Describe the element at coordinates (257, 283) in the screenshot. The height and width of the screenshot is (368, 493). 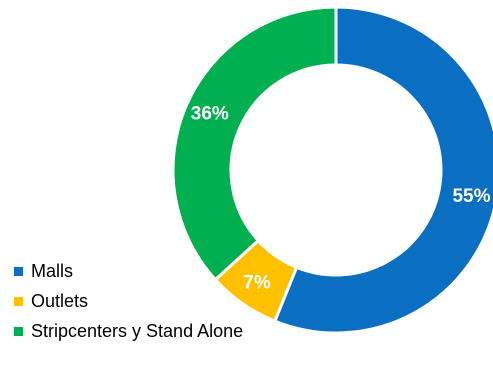
I see `data-label-outlets: 7%` at that location.